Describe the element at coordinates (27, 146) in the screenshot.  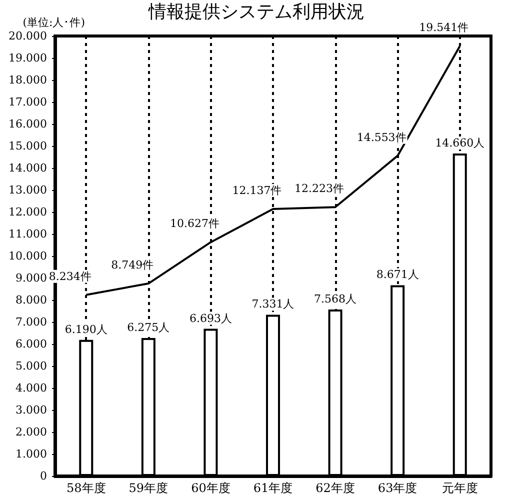
I see `y-tick-label: 15.000` at that location.